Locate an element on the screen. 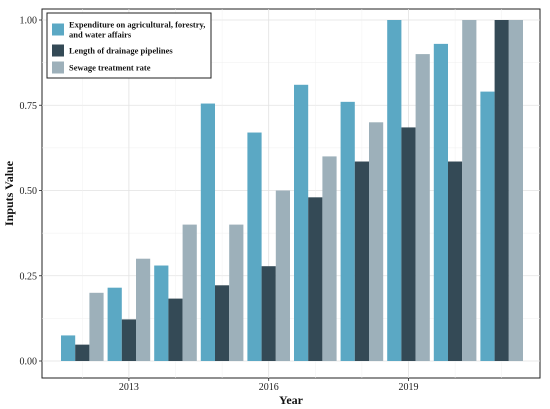 The image size is (550, 409). x-tick-label: 2019 is located at coordinates (409, 387).